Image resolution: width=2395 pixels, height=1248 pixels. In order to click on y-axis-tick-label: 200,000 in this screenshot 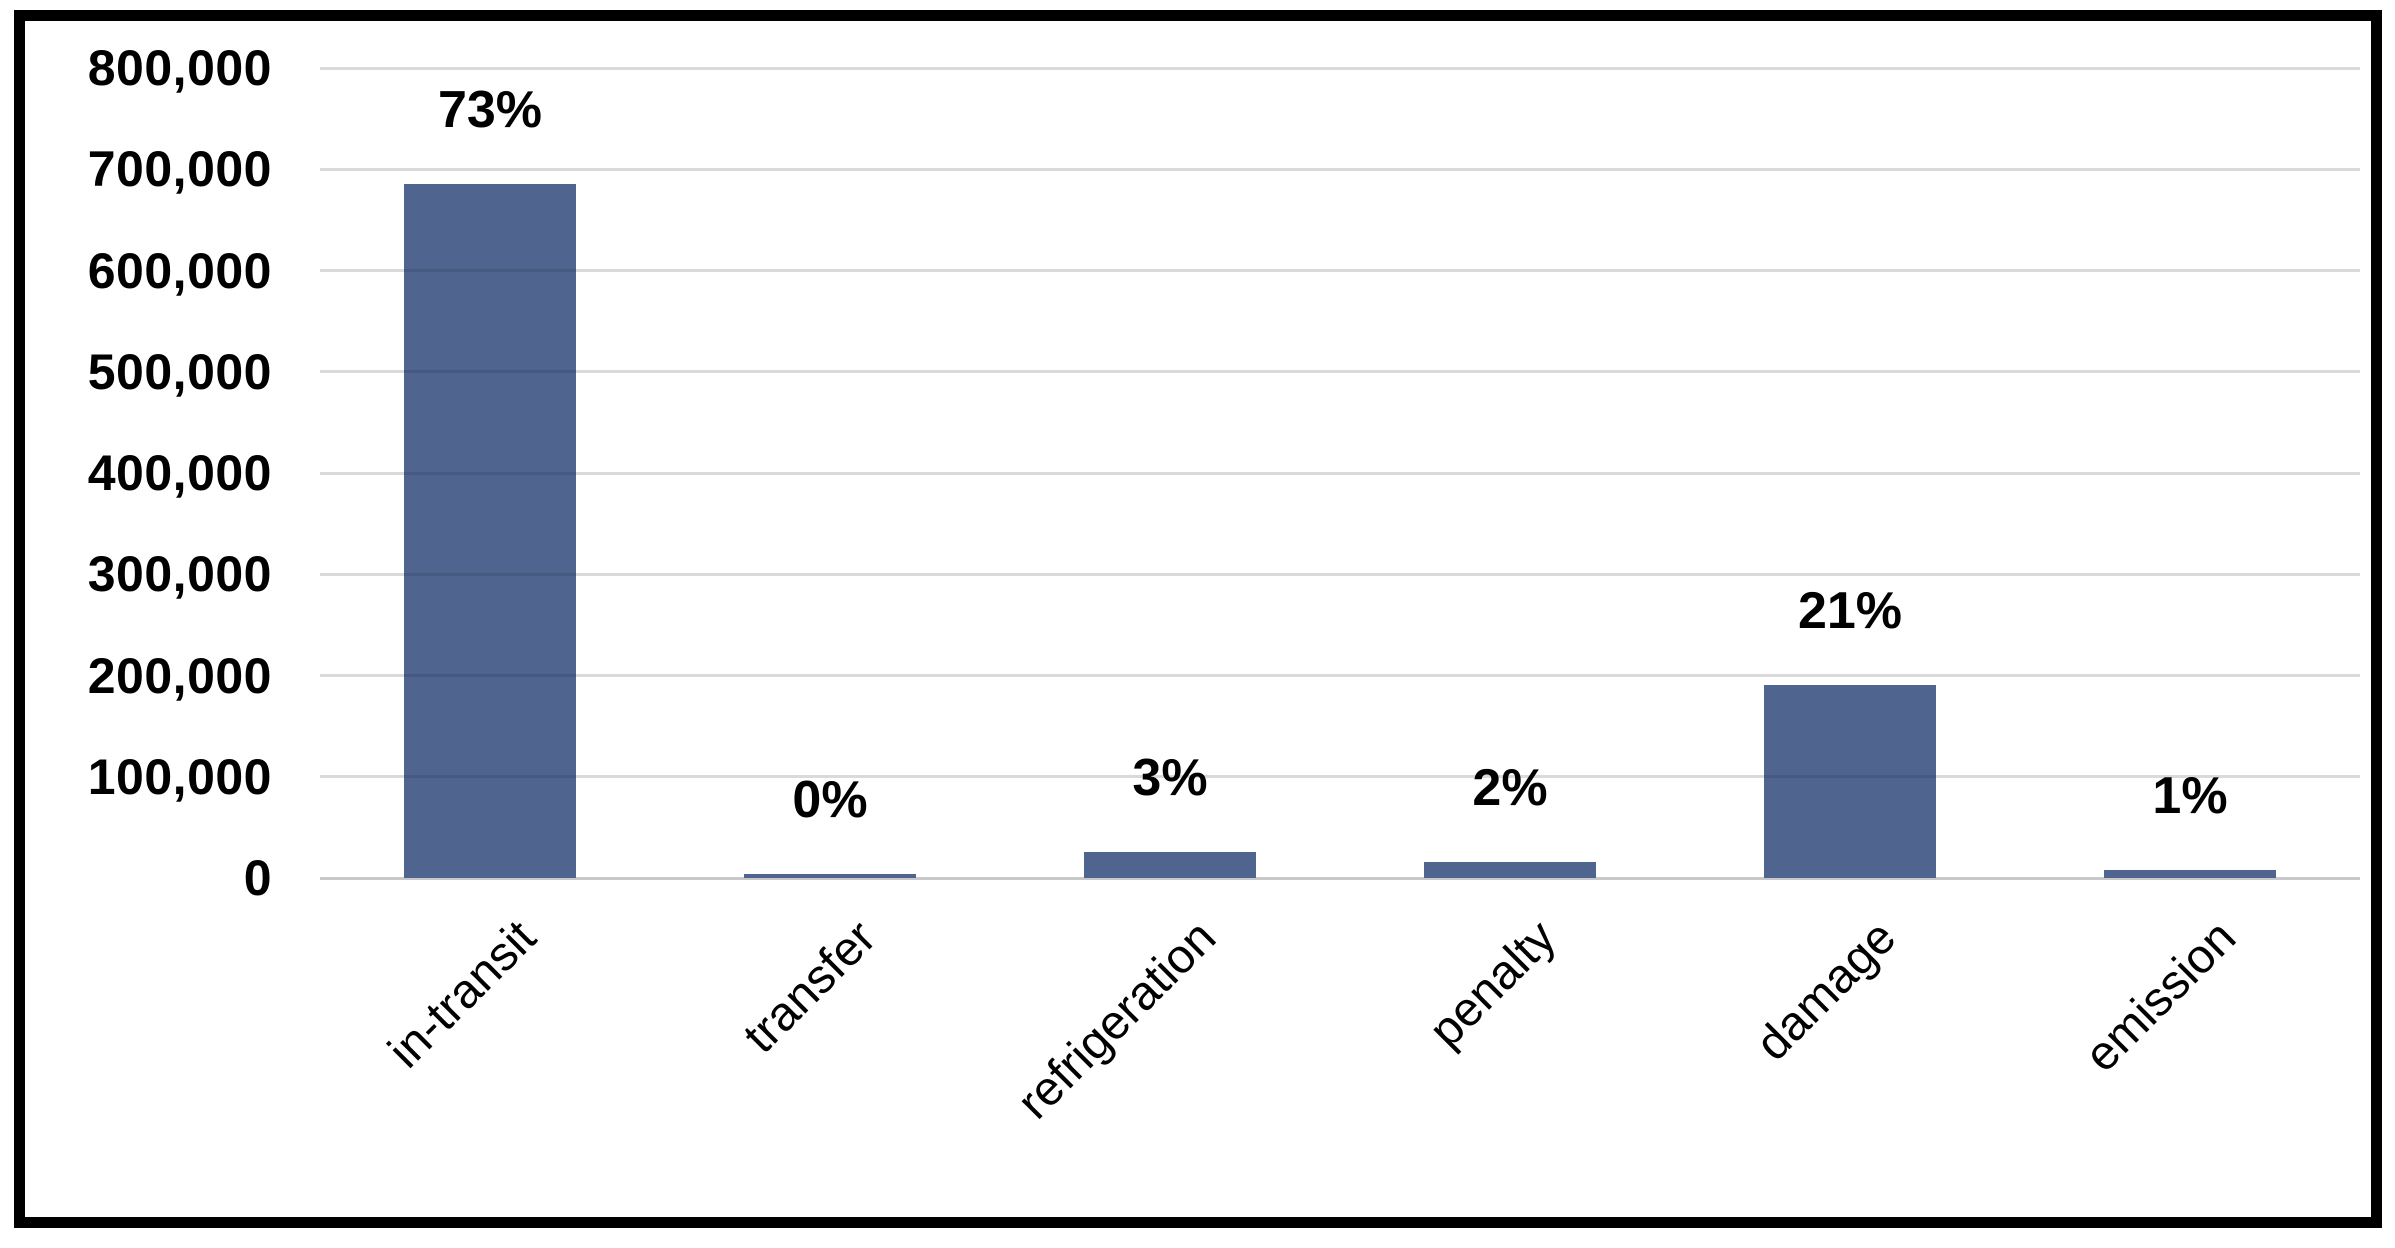, I will do `click(179, 675)`.